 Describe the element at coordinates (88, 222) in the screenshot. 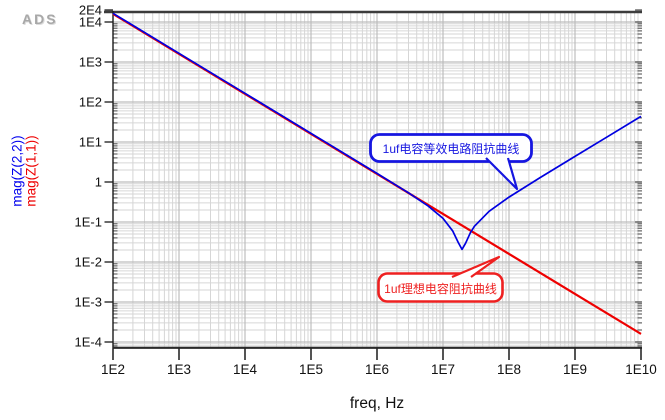

I see `svg-text: 1E-1` at that location.